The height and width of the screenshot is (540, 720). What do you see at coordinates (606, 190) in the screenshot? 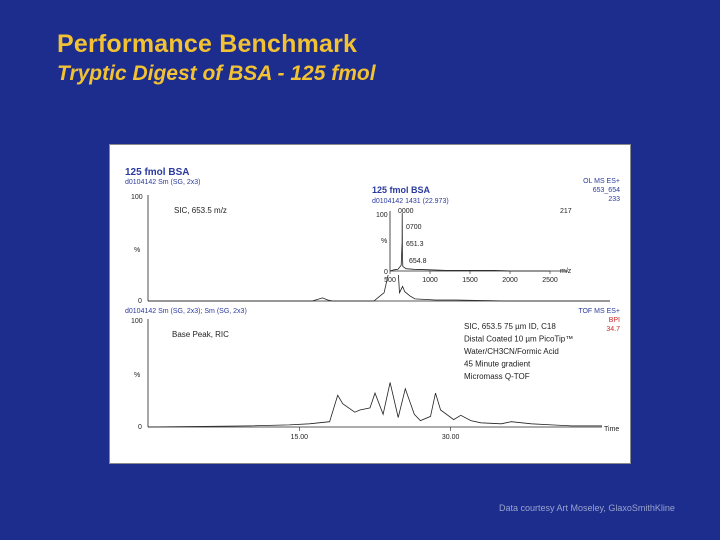
I see `top-chart-mass: 653_654` at bounding box center [606, 190].